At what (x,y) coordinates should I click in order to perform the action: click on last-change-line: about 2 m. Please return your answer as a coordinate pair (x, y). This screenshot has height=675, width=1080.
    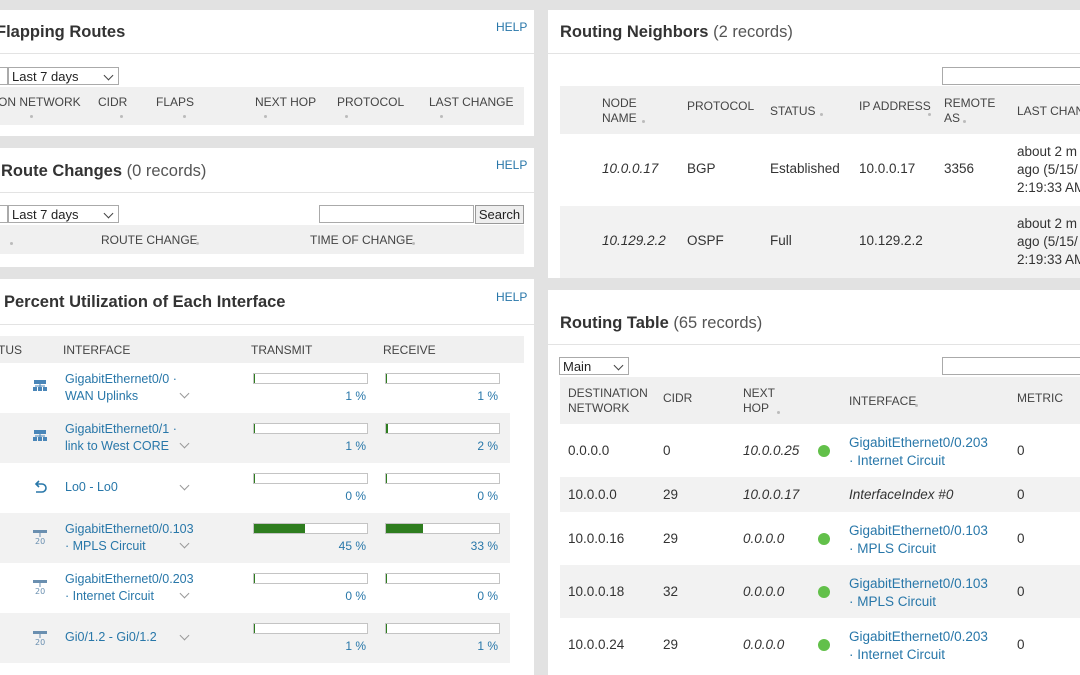
    Looking at the image, I should click on (1047, 223).